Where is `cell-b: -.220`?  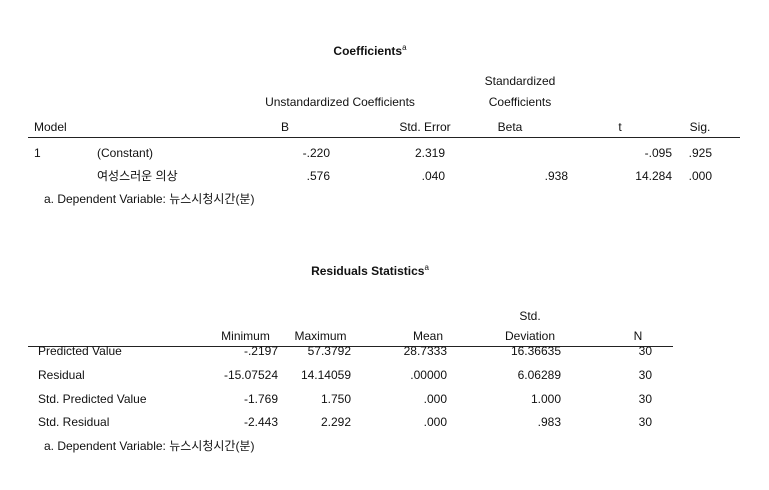 cell-b: -.220 is located at coordinates (316, 153).